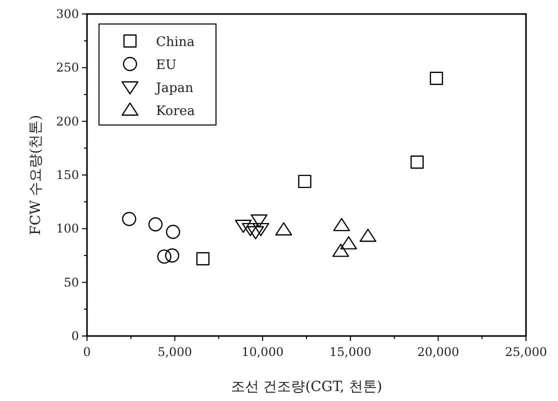 This screenshot has width=558, height=401. What do you see at coordinates (526, 352) in the screenshot?
I see `x-tick-label: 25,000` at bounding box center [526, 352].